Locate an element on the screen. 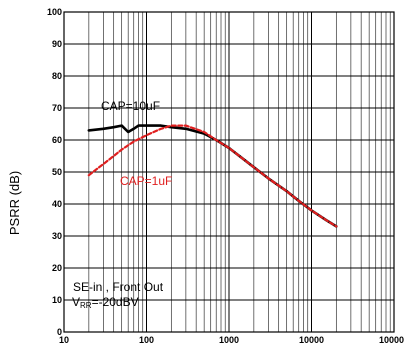 The height and width of the screenshot is (351, 404). y-tick-label: 0 is located at coordinates (59, 332).